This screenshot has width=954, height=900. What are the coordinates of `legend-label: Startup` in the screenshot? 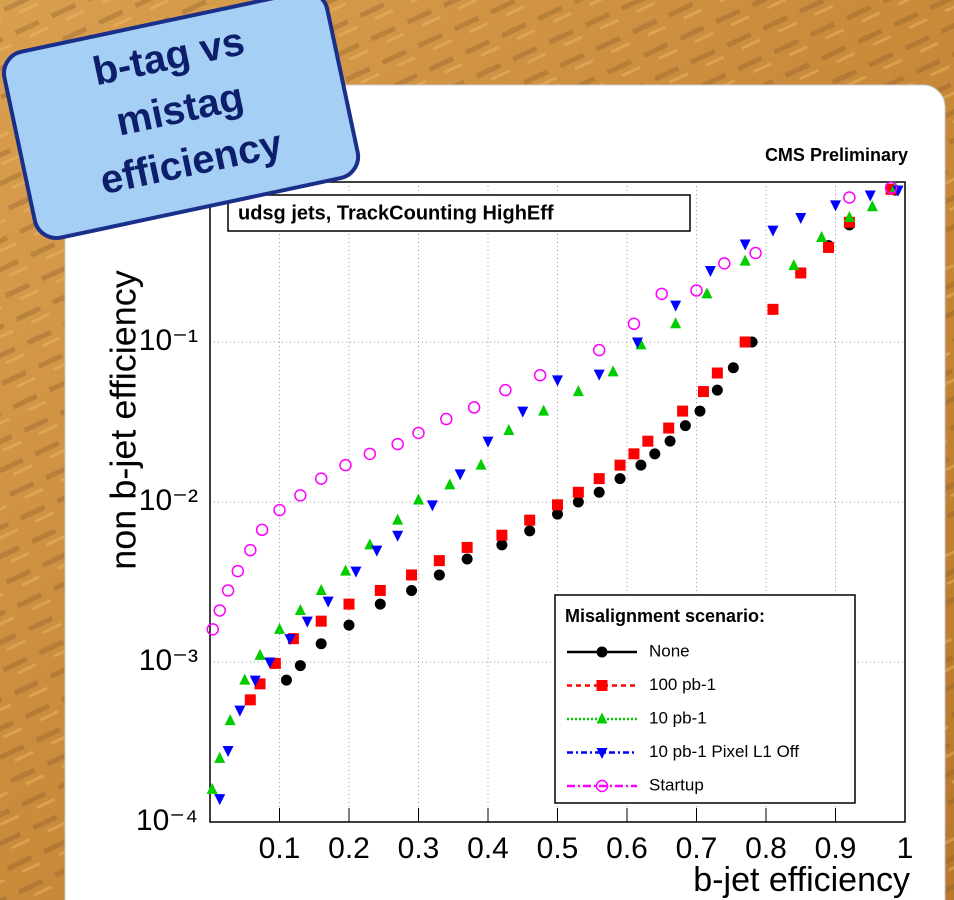 It's located at (676, 784).